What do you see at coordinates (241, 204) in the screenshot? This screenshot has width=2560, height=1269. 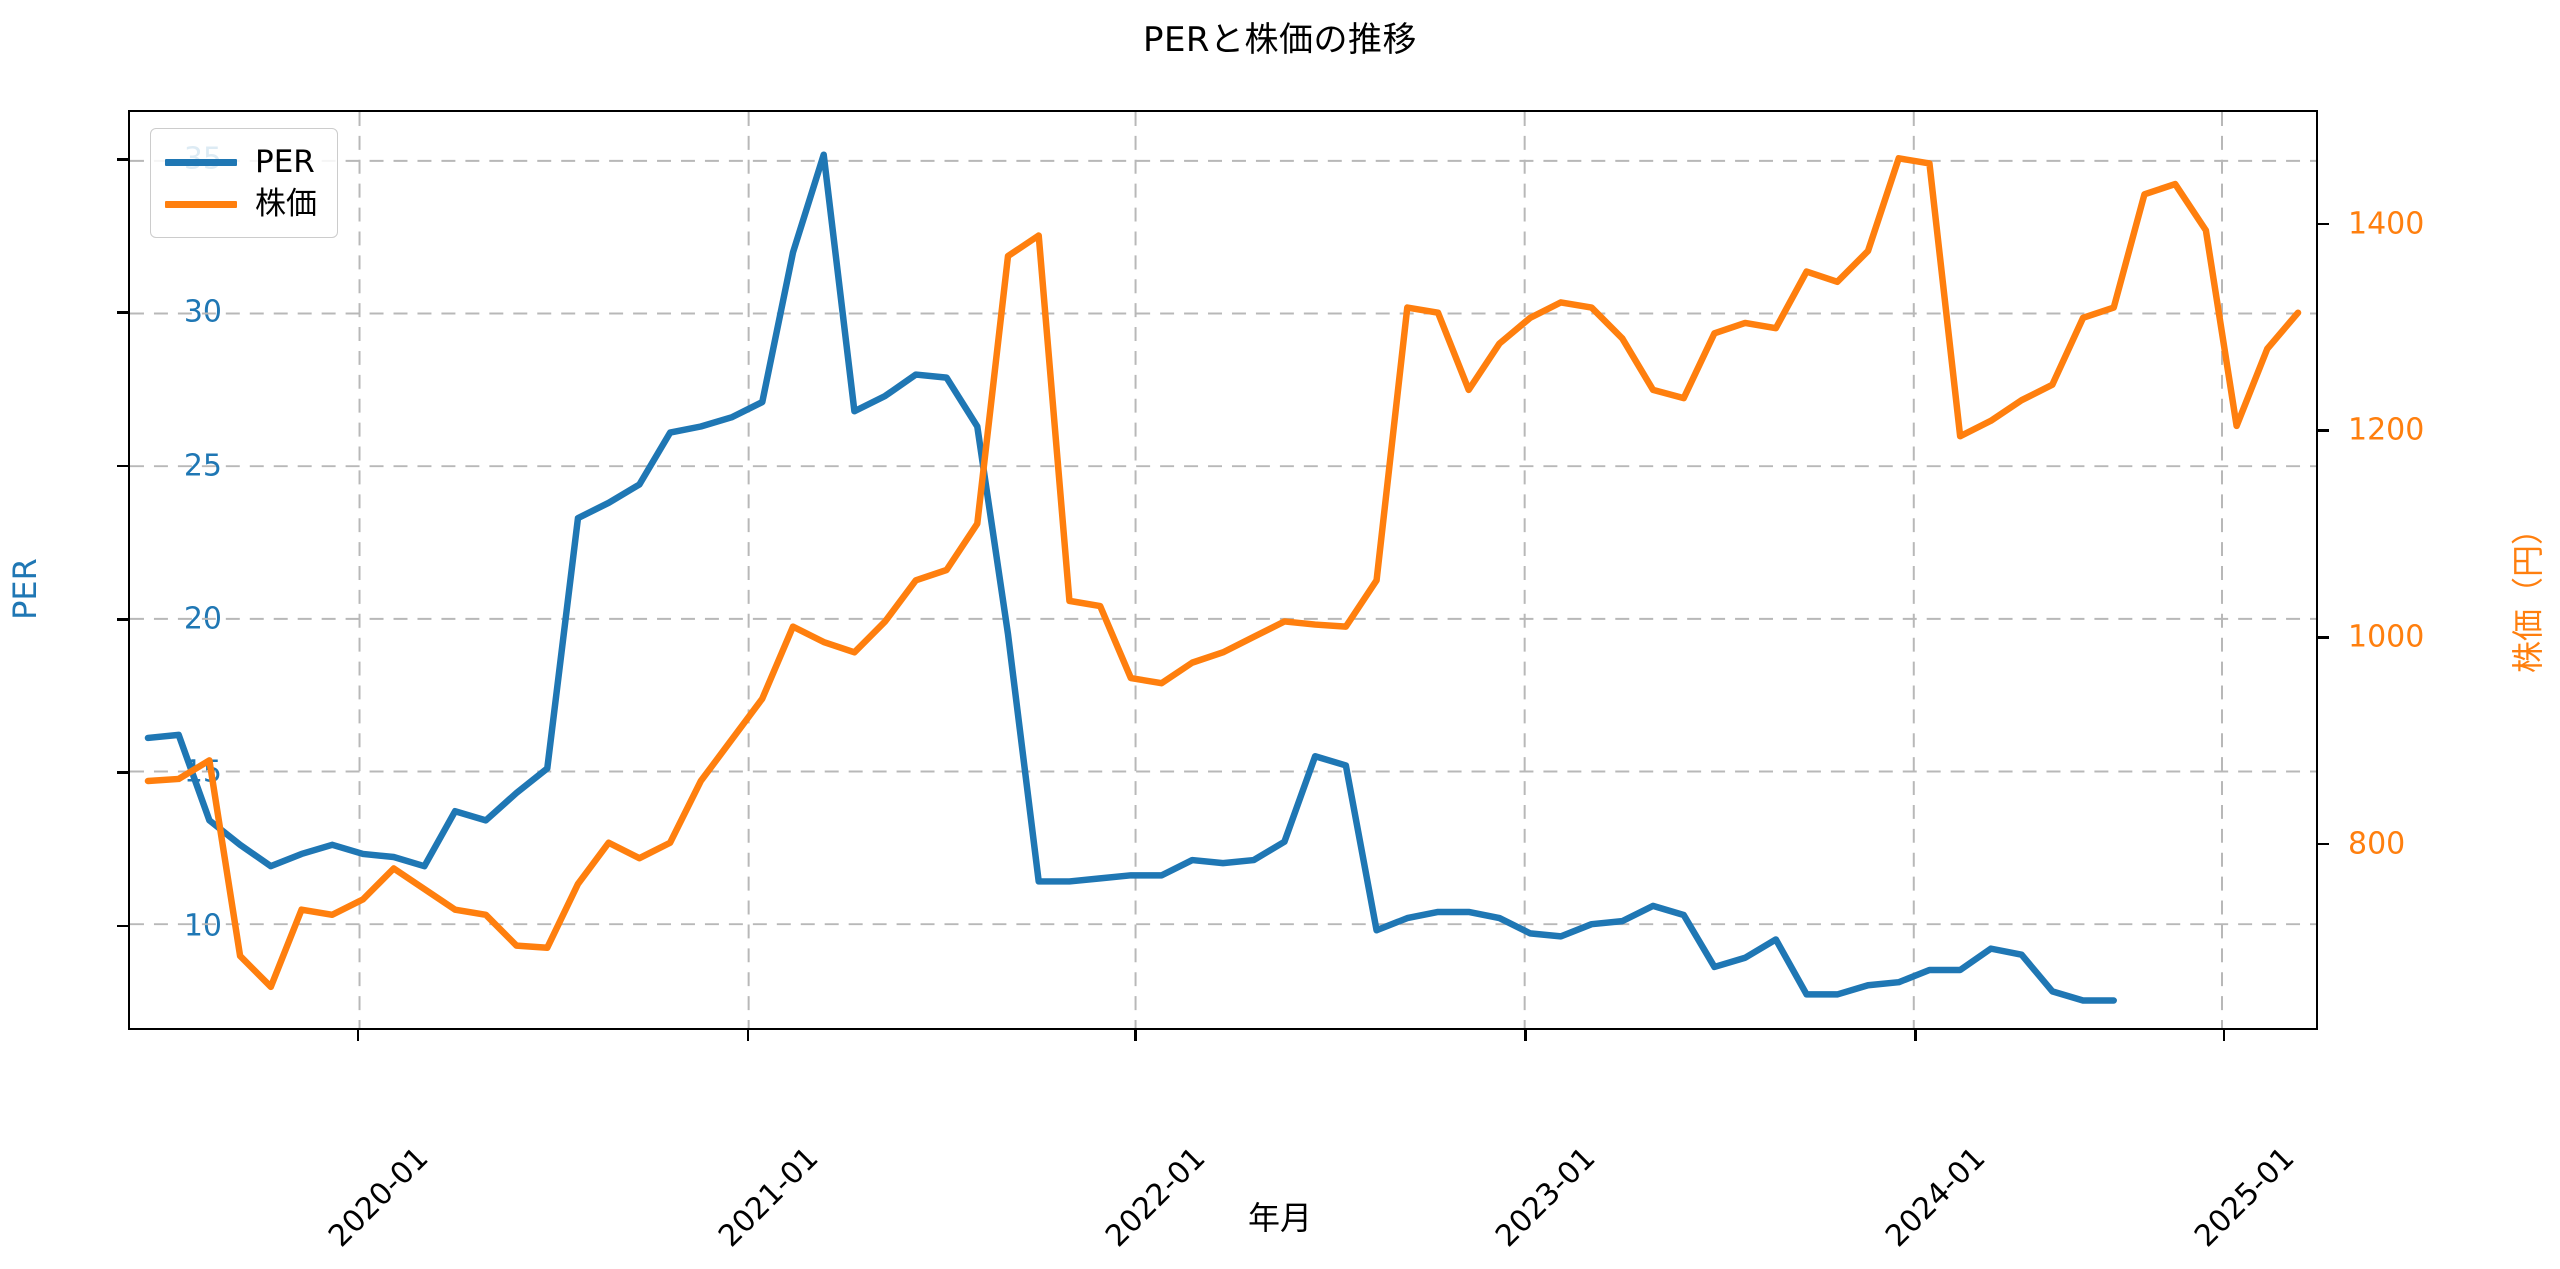 I see `legend-item-price: 株価` at bounding box center [241, 204].